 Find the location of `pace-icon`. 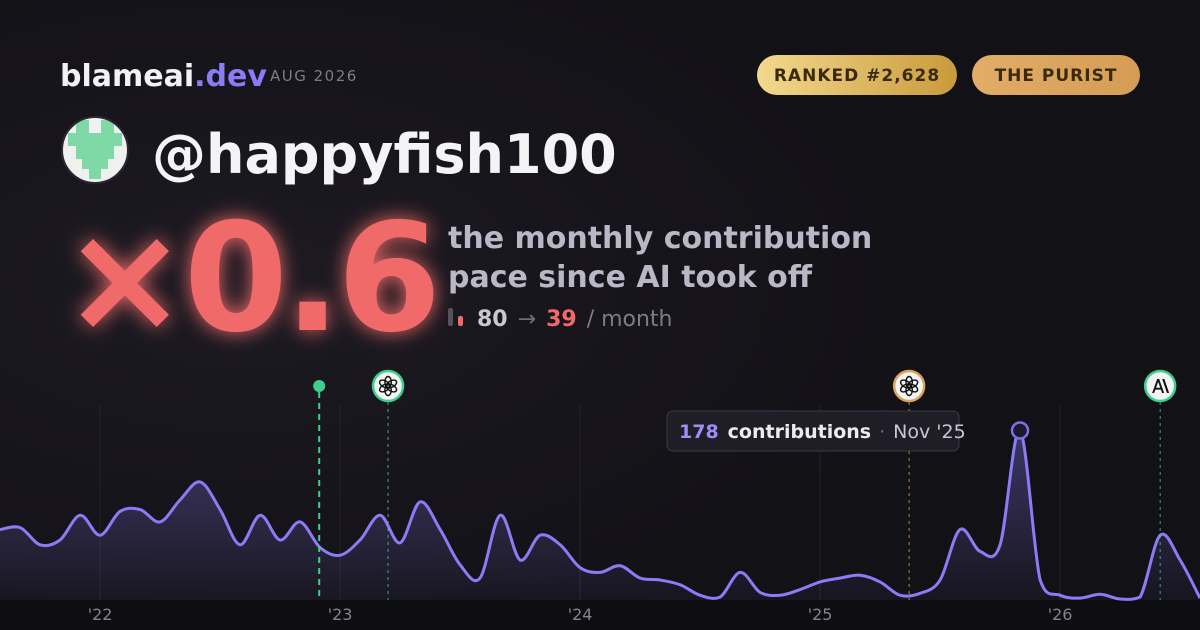

pace-icon is located at coordinates (455, 317).